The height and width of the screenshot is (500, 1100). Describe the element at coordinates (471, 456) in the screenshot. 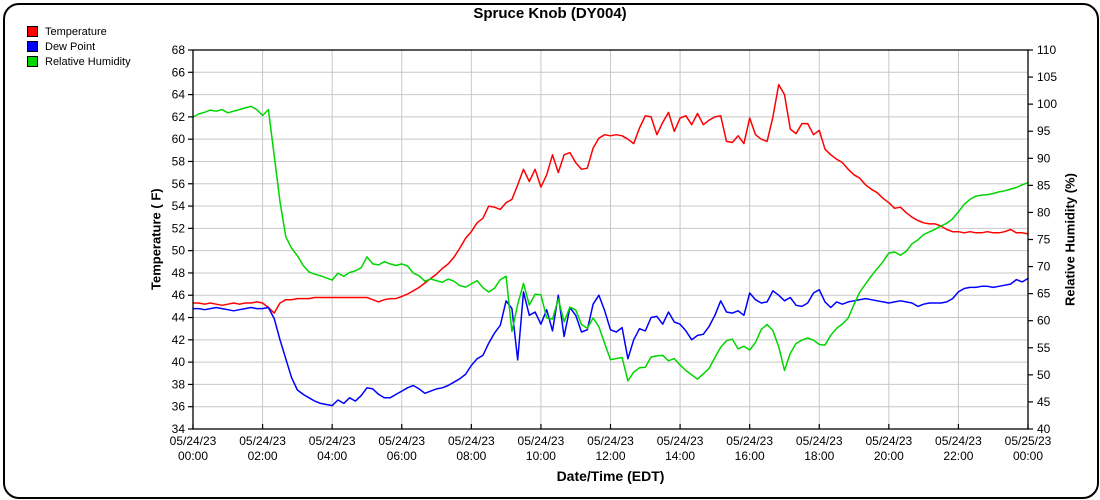

I see `x-tick-time: 08:00` at that location.